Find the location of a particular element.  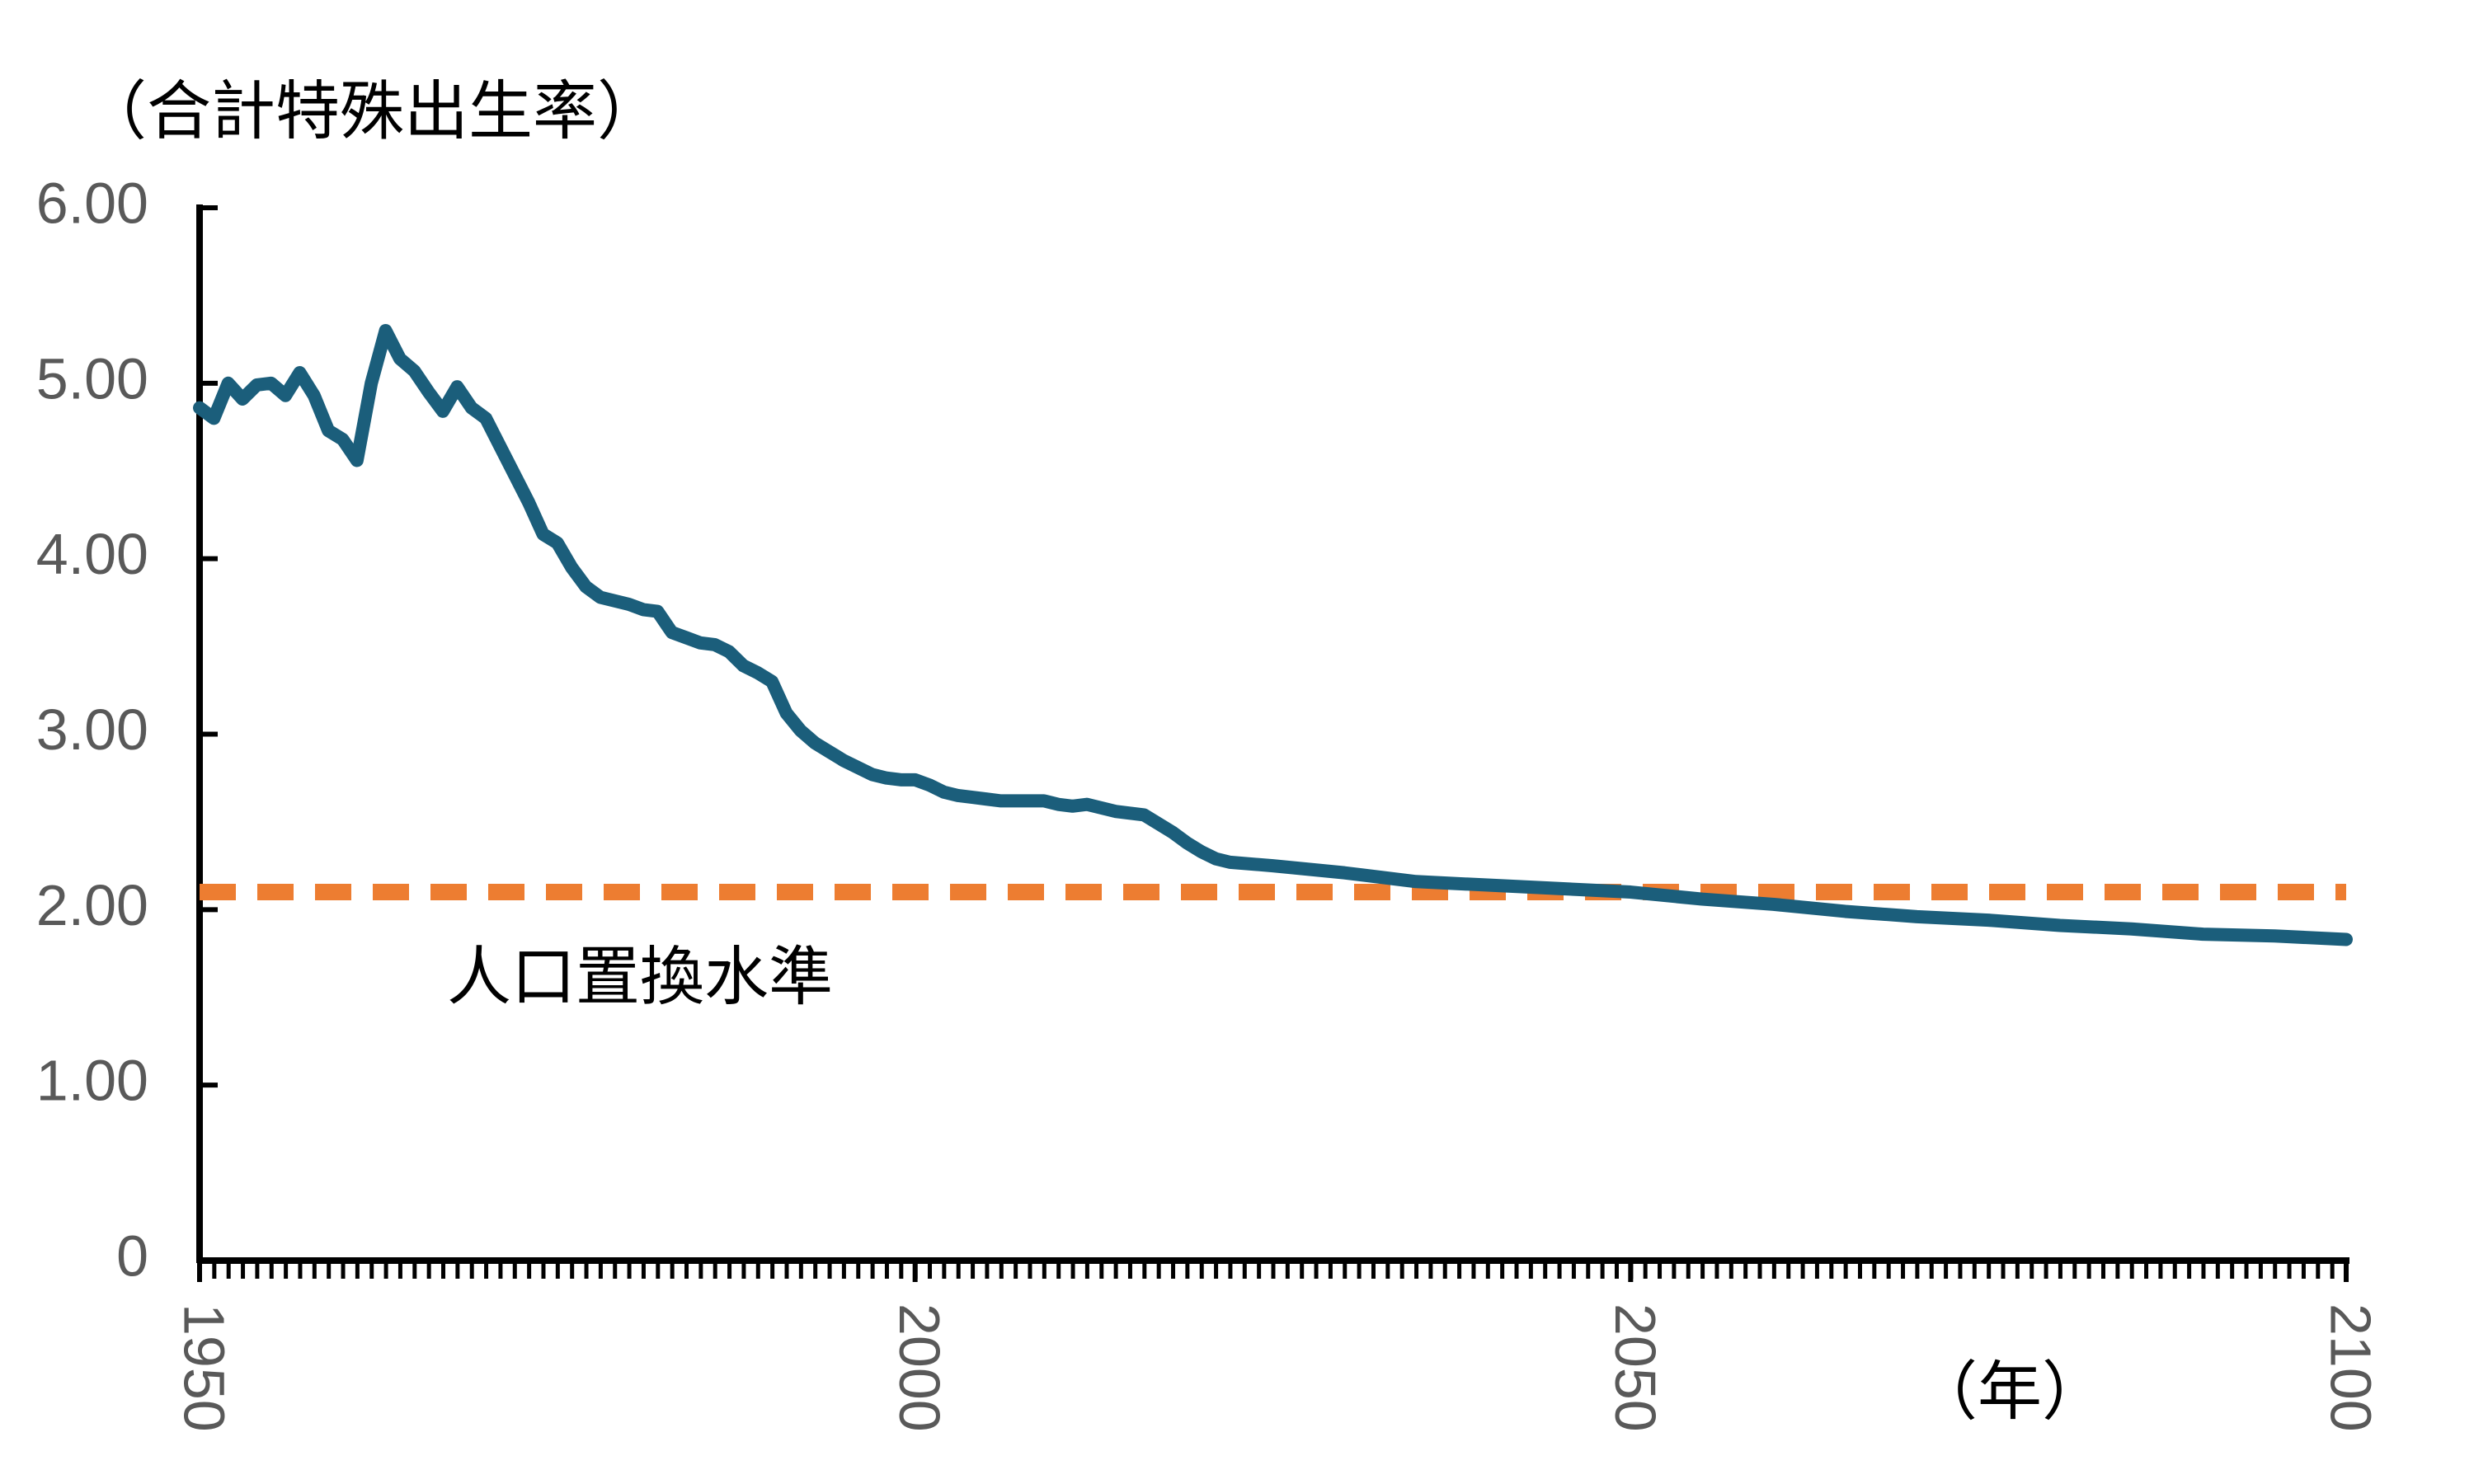

y-axis-label: （合計特殊出生率） is located at coordinates (371, 111).